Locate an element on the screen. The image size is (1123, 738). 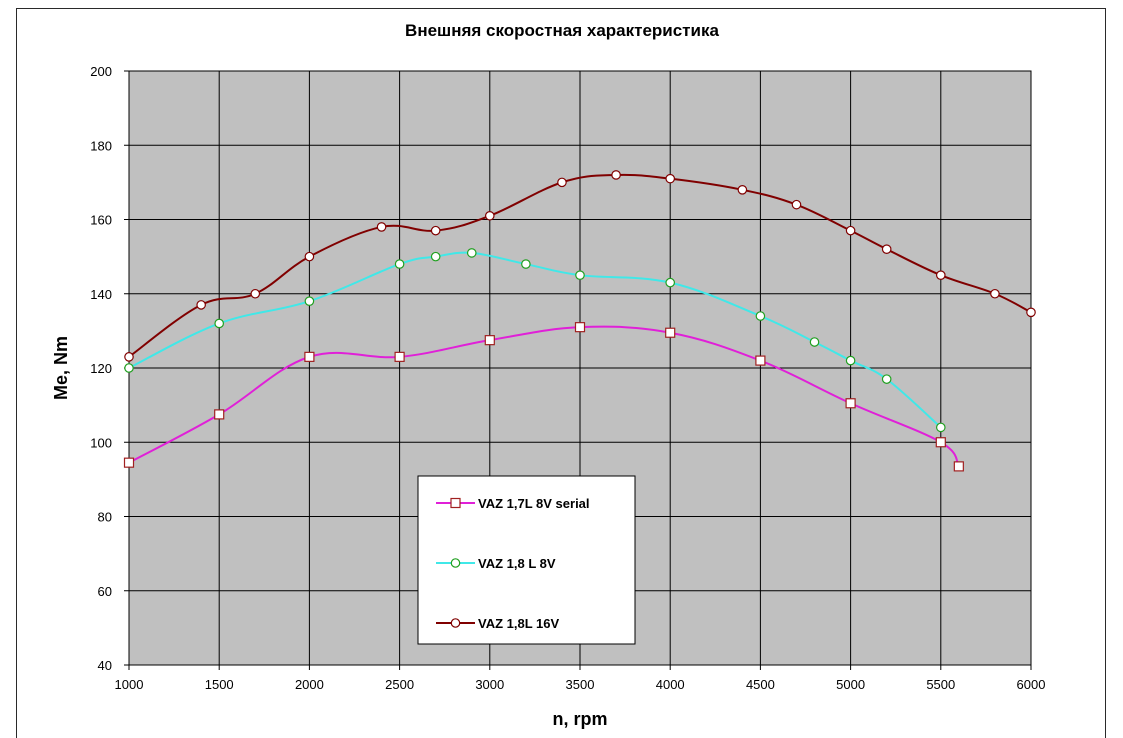
y-tick-label: 80 is located at coordinates (105, 517).